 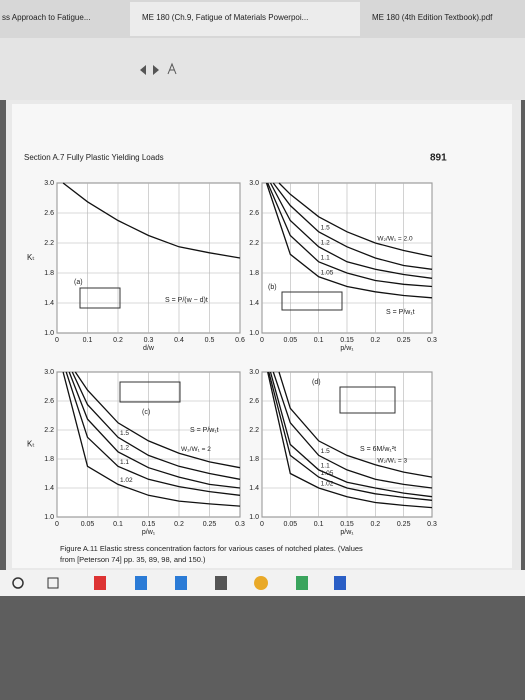 What do you see at coordinates (78, 282) in the screenshot?
I see `panel-label: (a)` at bounding box center [78, 282].